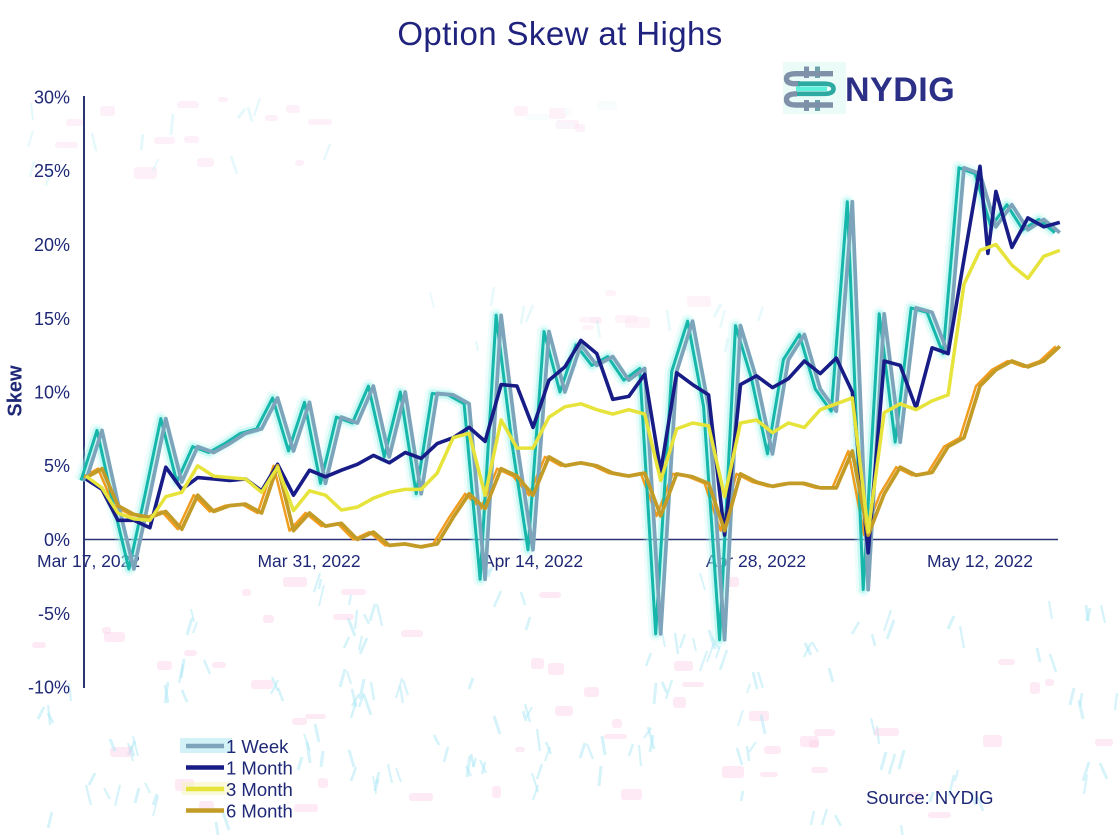 The height and width of the screenshot is (840, 1120). What do you see at coordinates (259, 811) in the screenshot?
I see `svg-text: 6 Month` at bounding box center [259, 811].